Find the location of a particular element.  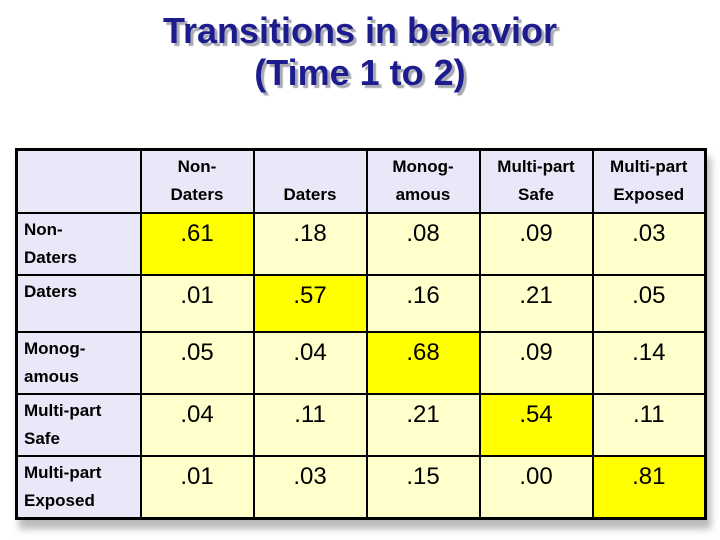

probability-cell: .18 is located at coordinates (310, 244).